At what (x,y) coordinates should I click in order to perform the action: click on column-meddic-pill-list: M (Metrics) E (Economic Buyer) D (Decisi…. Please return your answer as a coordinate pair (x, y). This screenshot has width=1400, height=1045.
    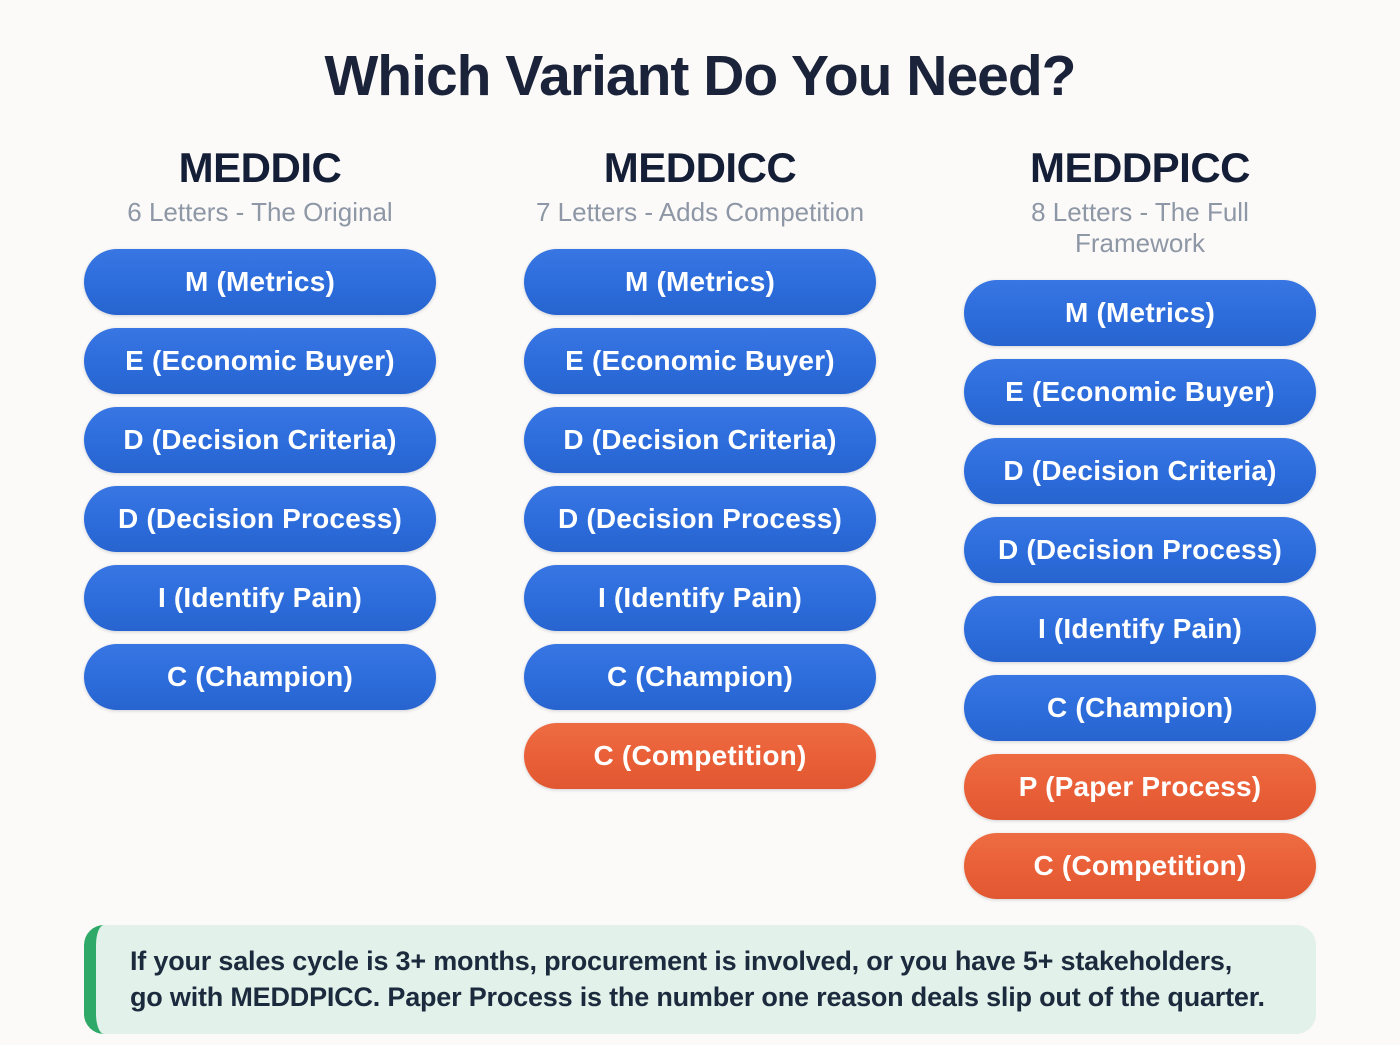
    Looking at the image, I should click on (260, 480).